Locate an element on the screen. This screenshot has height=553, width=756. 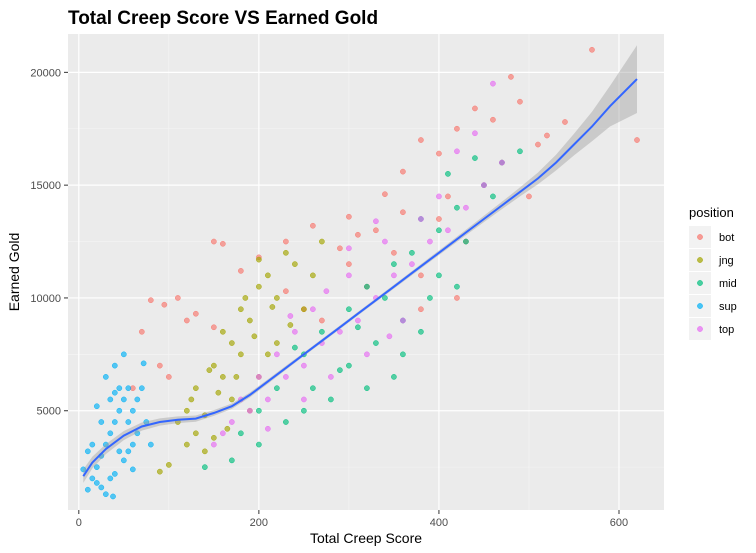
x-tick-label: 600 is located at coordinates (619, 523).